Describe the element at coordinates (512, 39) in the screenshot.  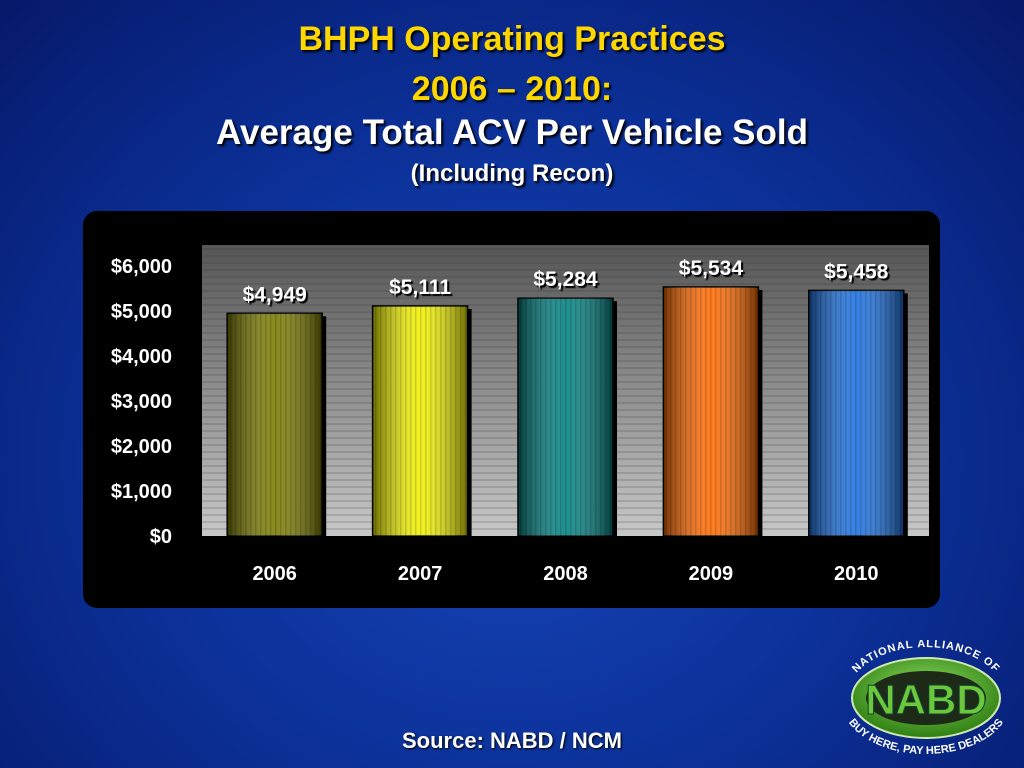
I see `title-line-1: BHPH Operating Practices` at that location.